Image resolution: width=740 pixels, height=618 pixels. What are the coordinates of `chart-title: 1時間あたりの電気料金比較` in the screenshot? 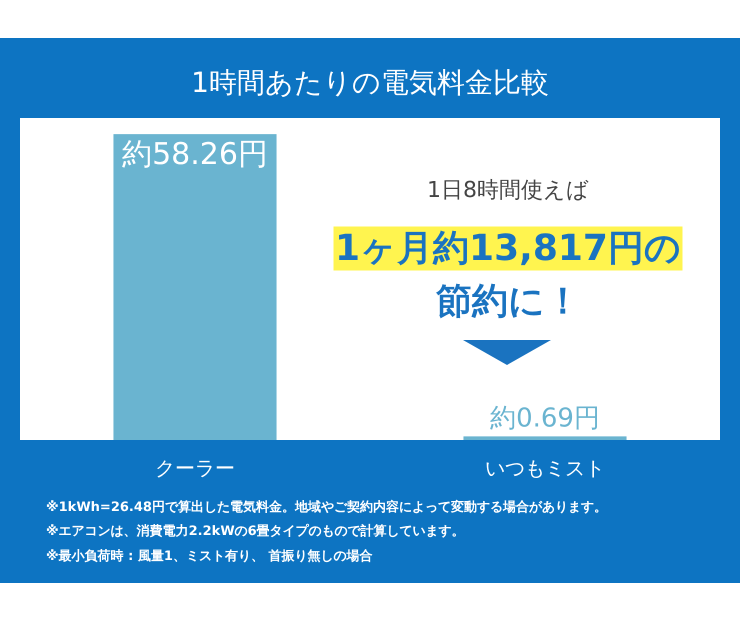 It's located at (370, 82).